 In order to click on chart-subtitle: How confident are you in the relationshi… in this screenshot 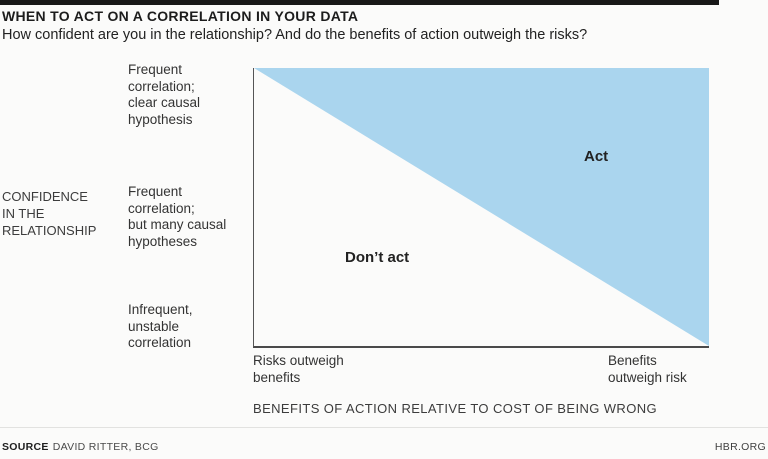, I will do `click(295, 35)`.